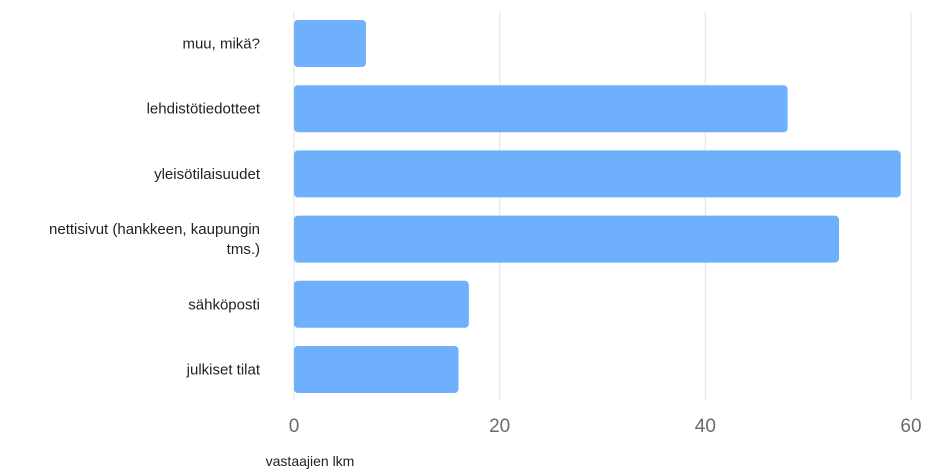 The image size is (940, 471). I want to click on x-tick-label: 20, so click(499, 426).